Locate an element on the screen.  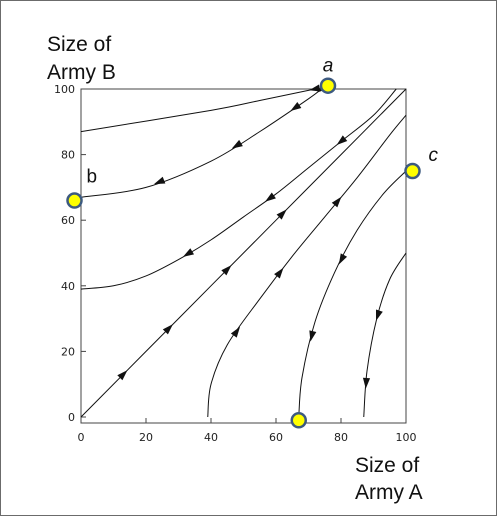
y-tick-label: 100 is located at coordinates (64, 89).